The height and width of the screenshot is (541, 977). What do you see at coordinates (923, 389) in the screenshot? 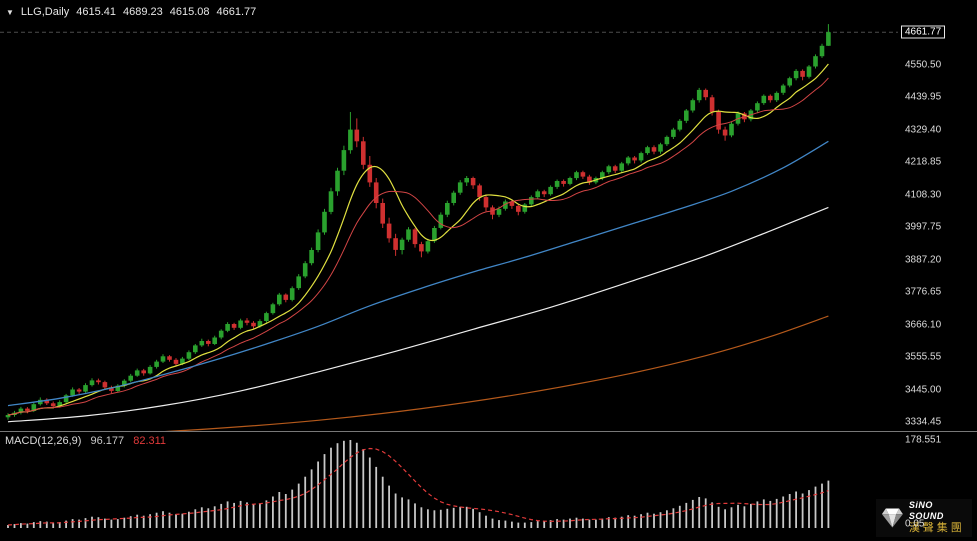
I see `price-axis-label: 3445.00` at bounding box center [923, 389].